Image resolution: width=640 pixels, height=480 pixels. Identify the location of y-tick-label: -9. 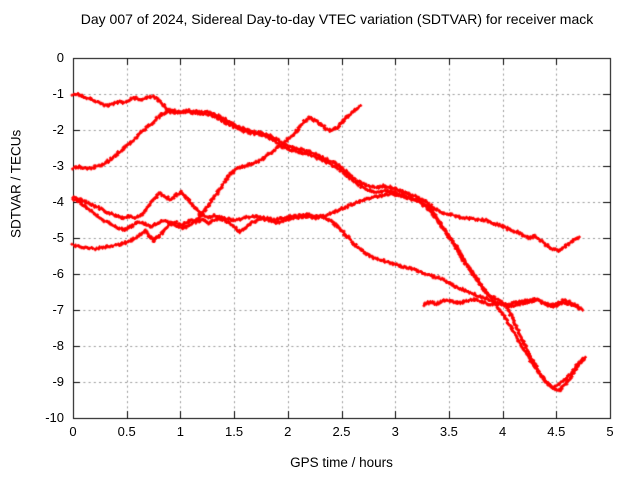
(58, 381).